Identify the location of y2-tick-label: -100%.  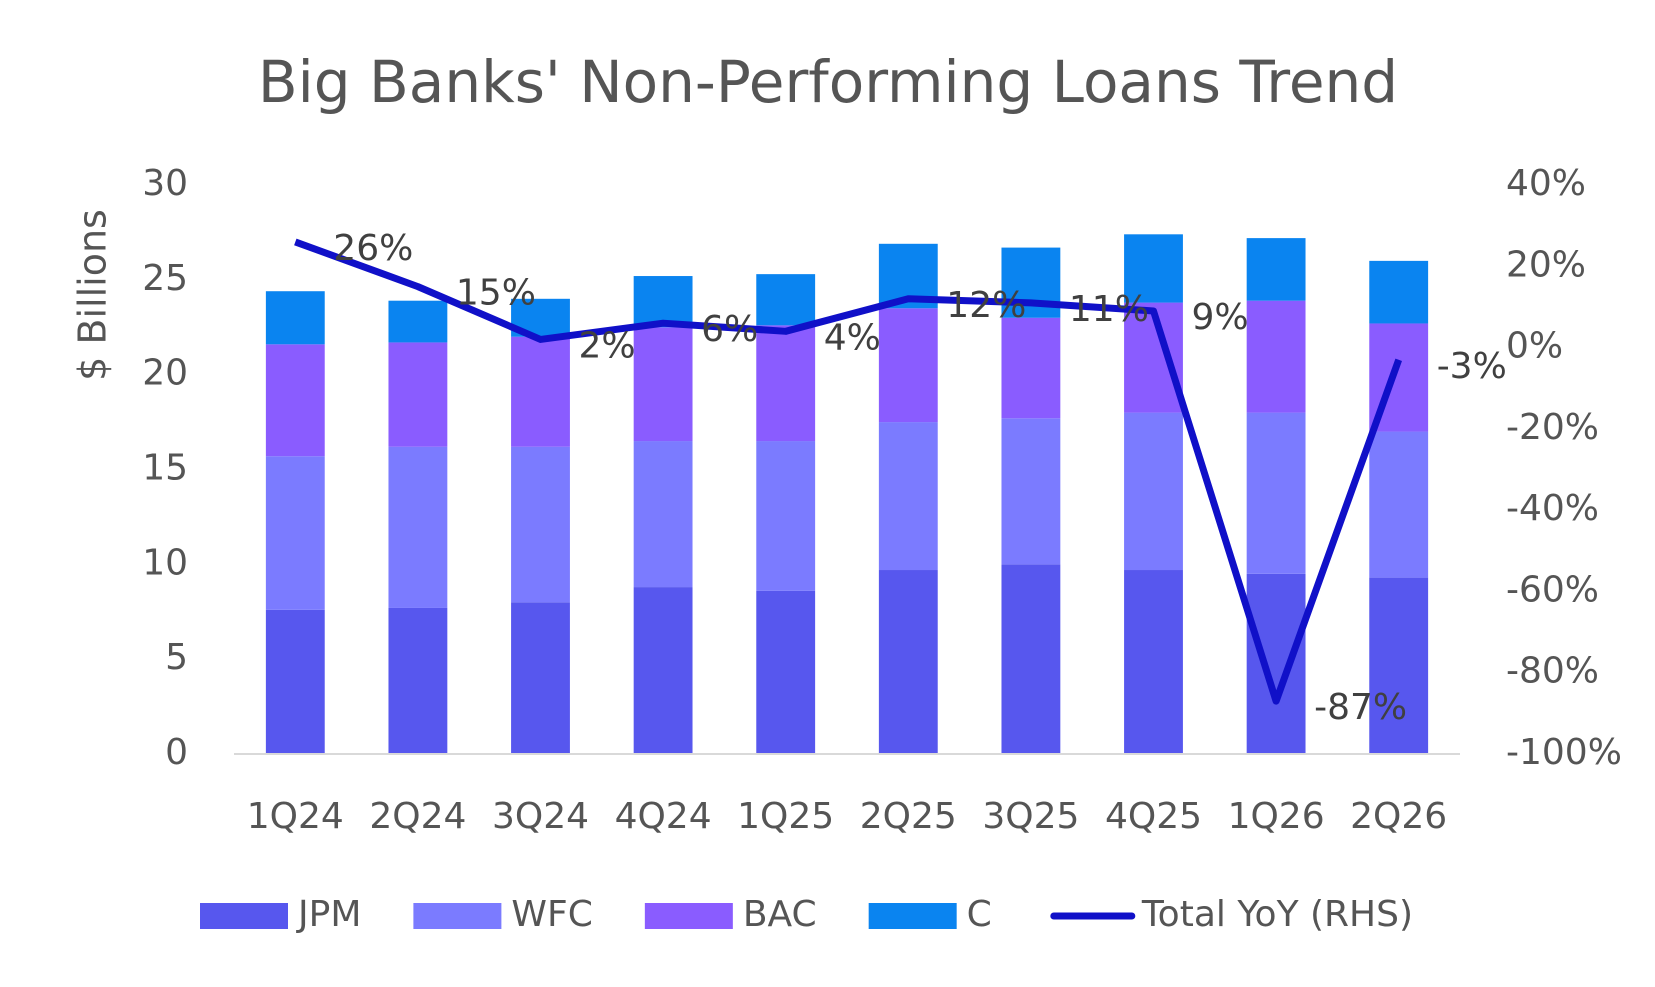
(1564, 752).